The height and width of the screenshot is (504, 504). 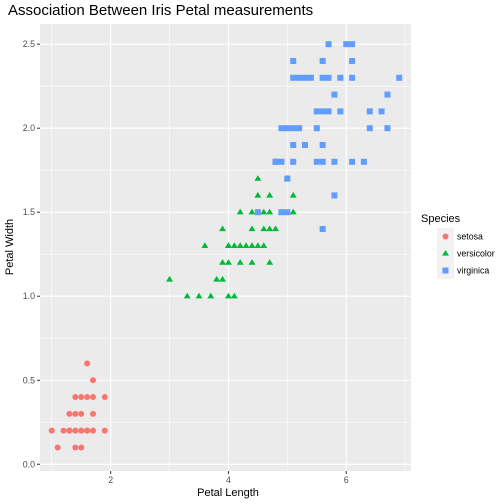 I want to click on legend-key-virginica, so click(x=445, y=270).